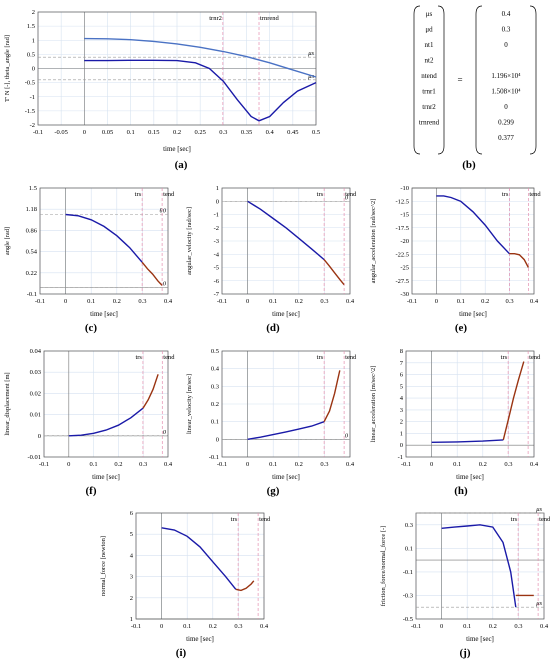  Describe the element at coordinates (506, 14) in the screenshot. I see `matrix-value: 0.4` at that location.